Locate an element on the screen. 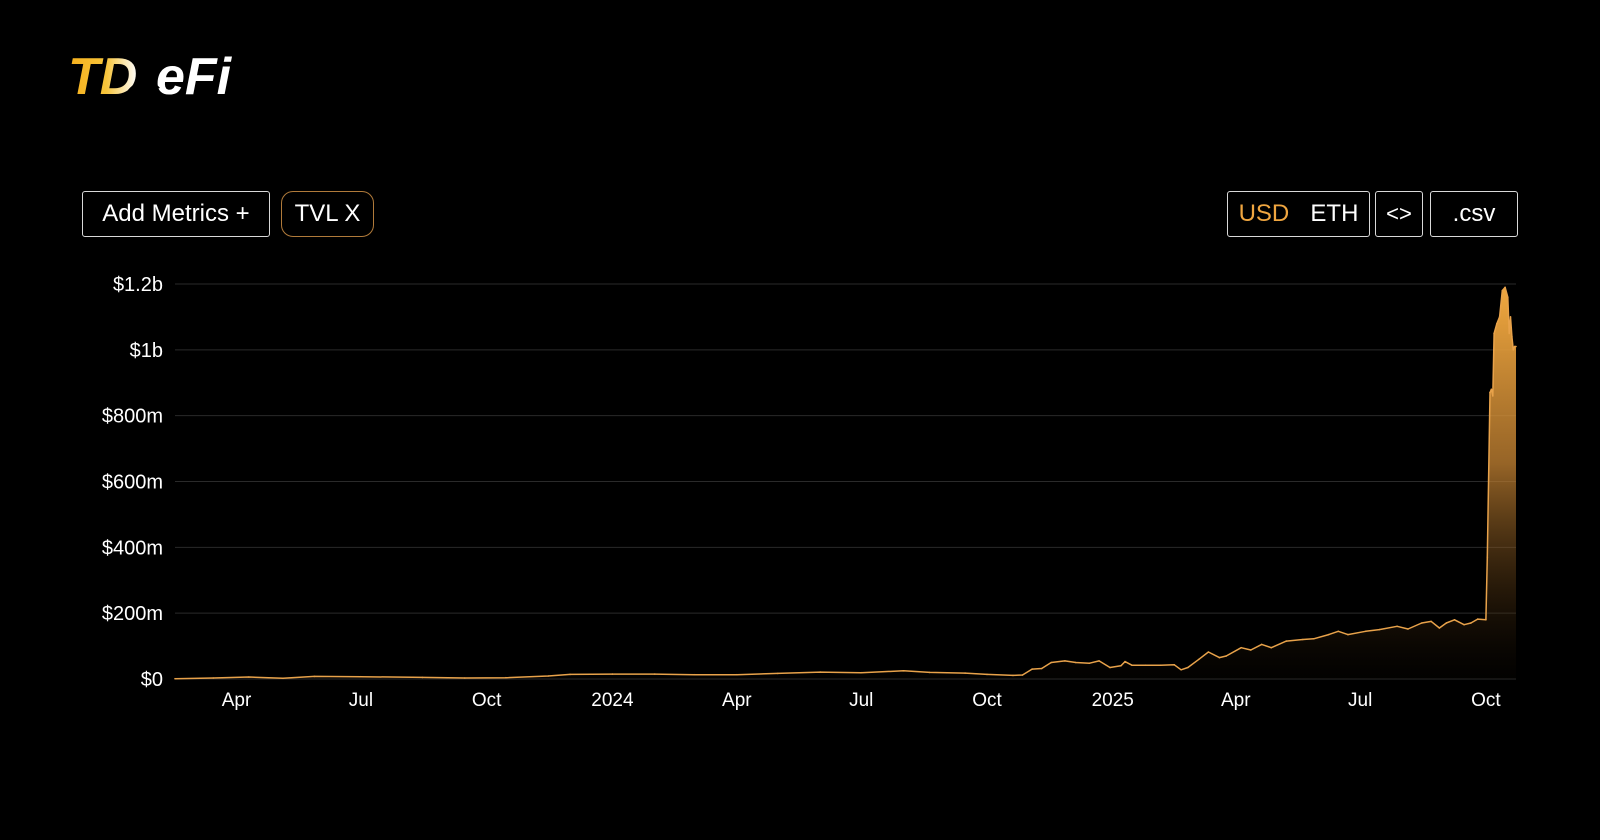 This screenshot has width=1600, height=840. y-tick-label: $400m is located at coordinates (132, 548).